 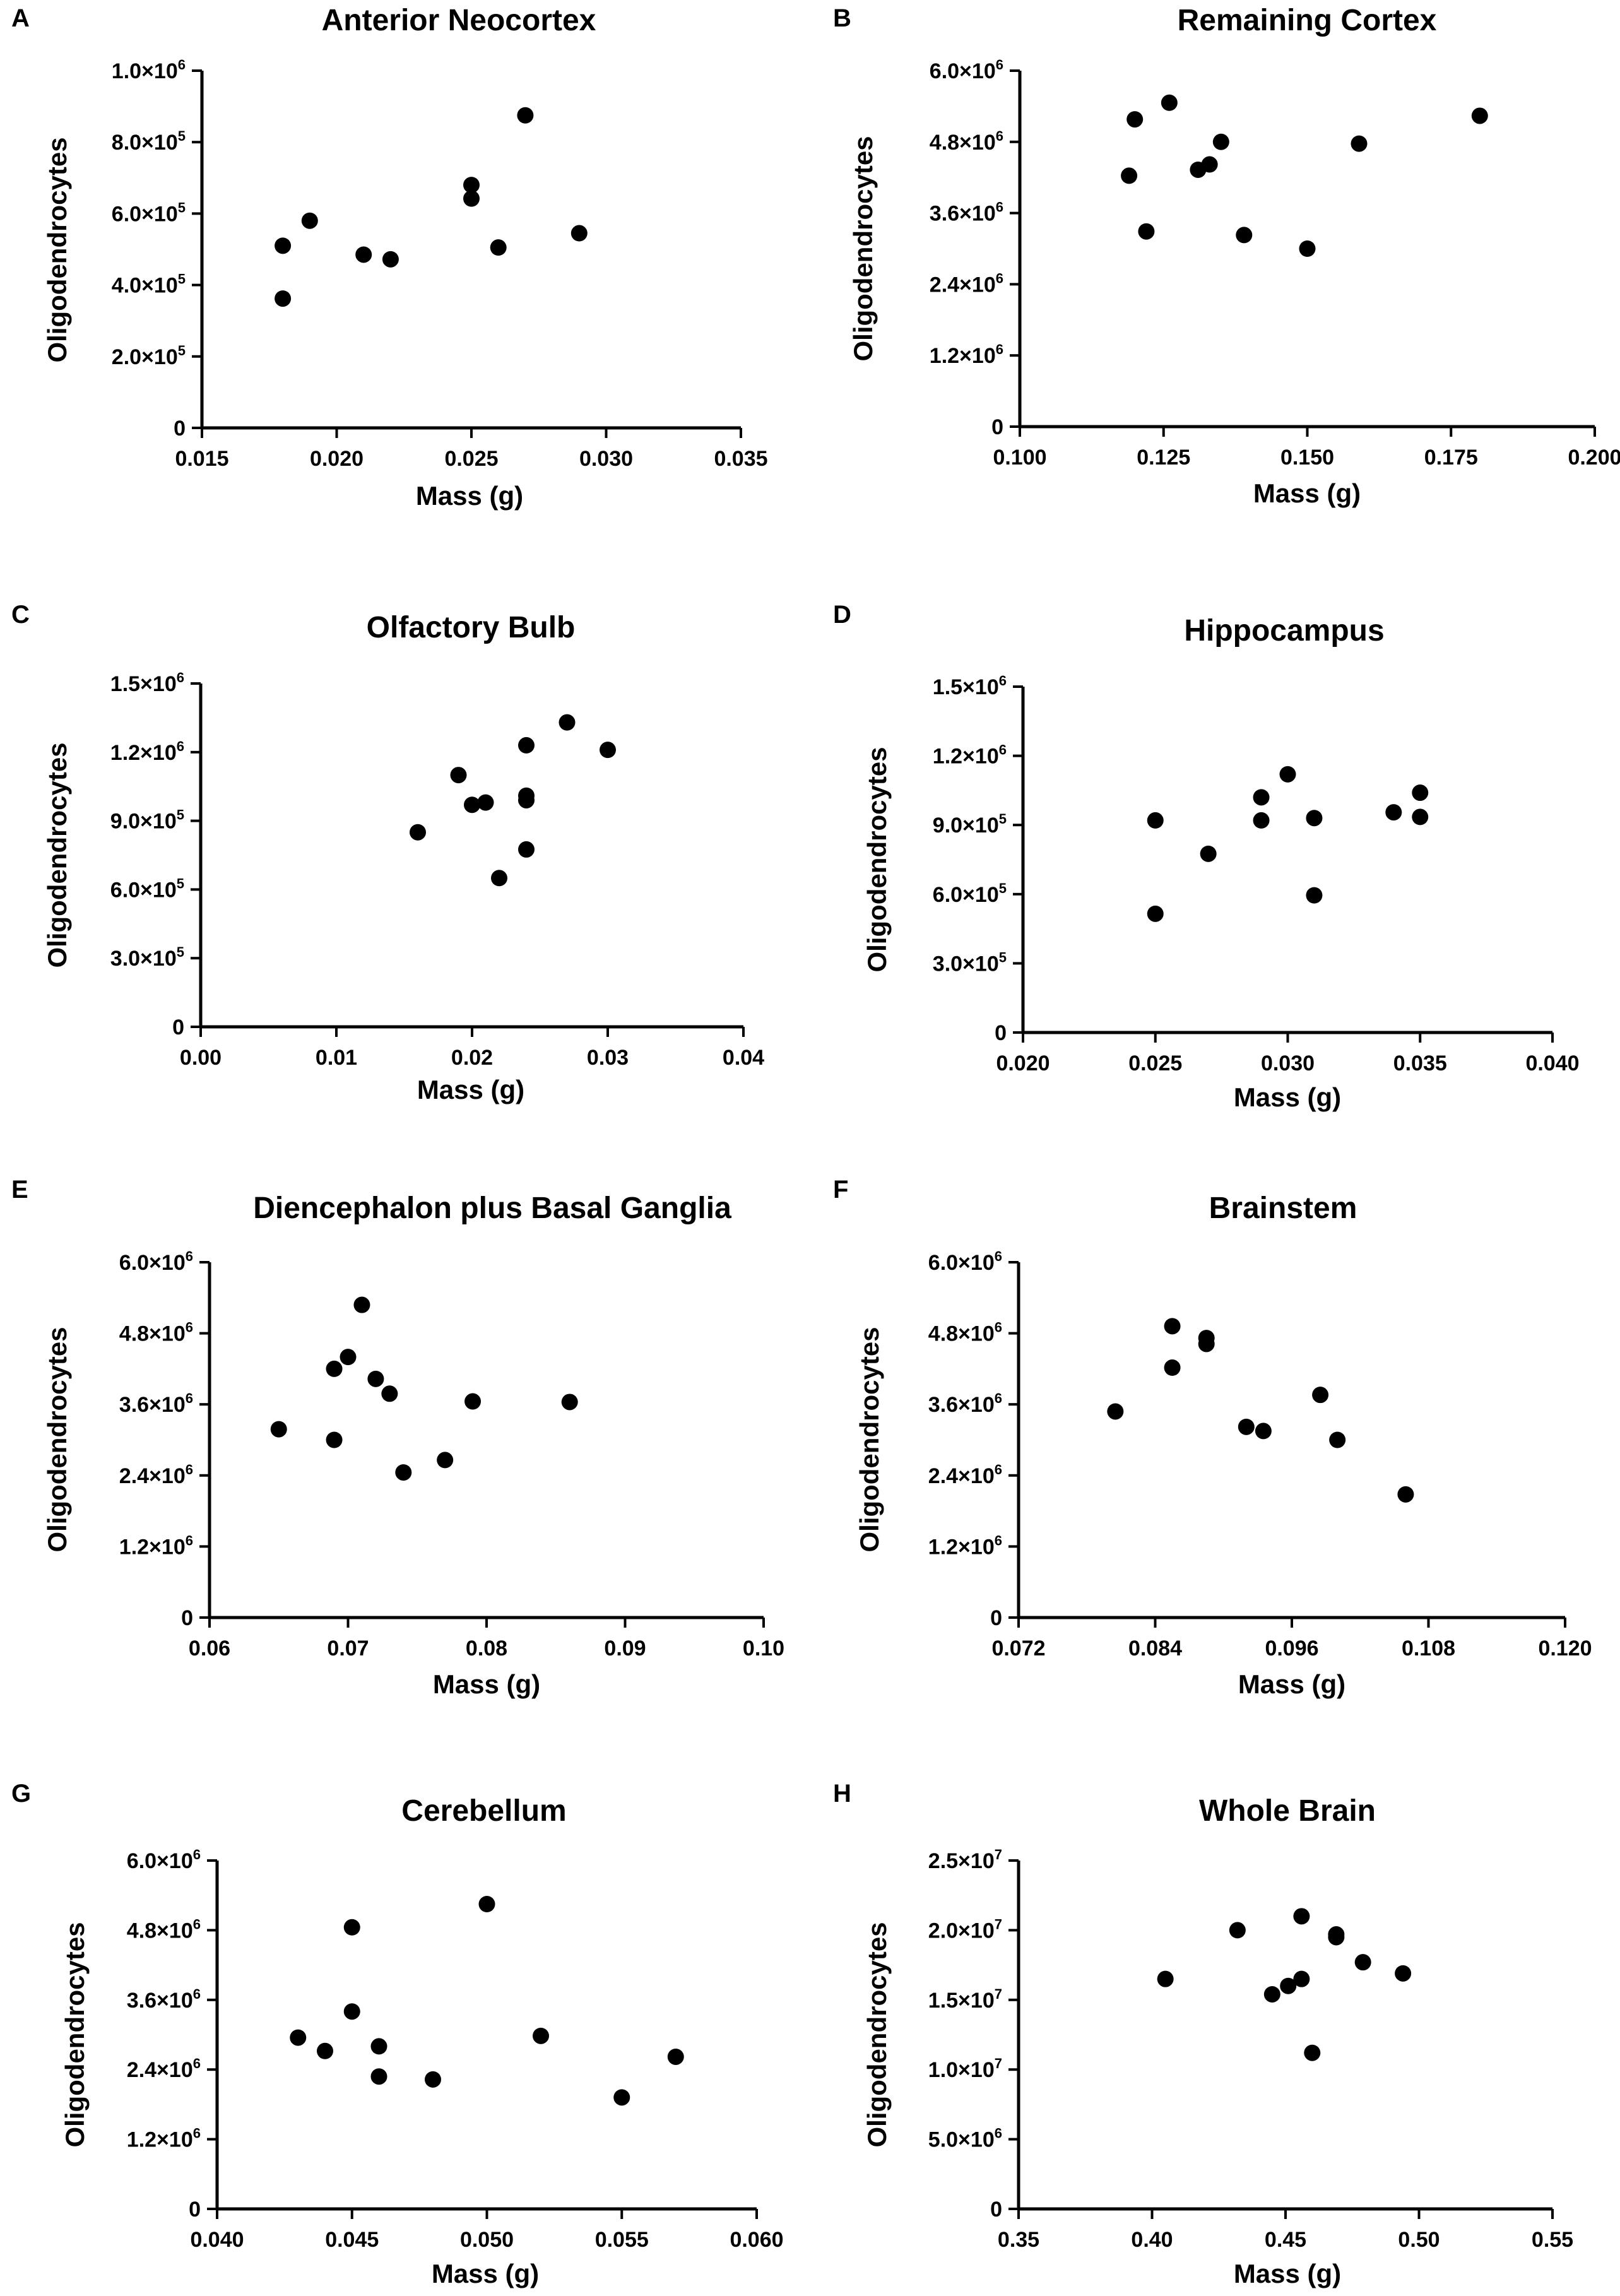 What do you see at coordinates (352, 2240) in the screenshot?
I see `x-tick-label: 0.045` at bounding box center [352, 2240].